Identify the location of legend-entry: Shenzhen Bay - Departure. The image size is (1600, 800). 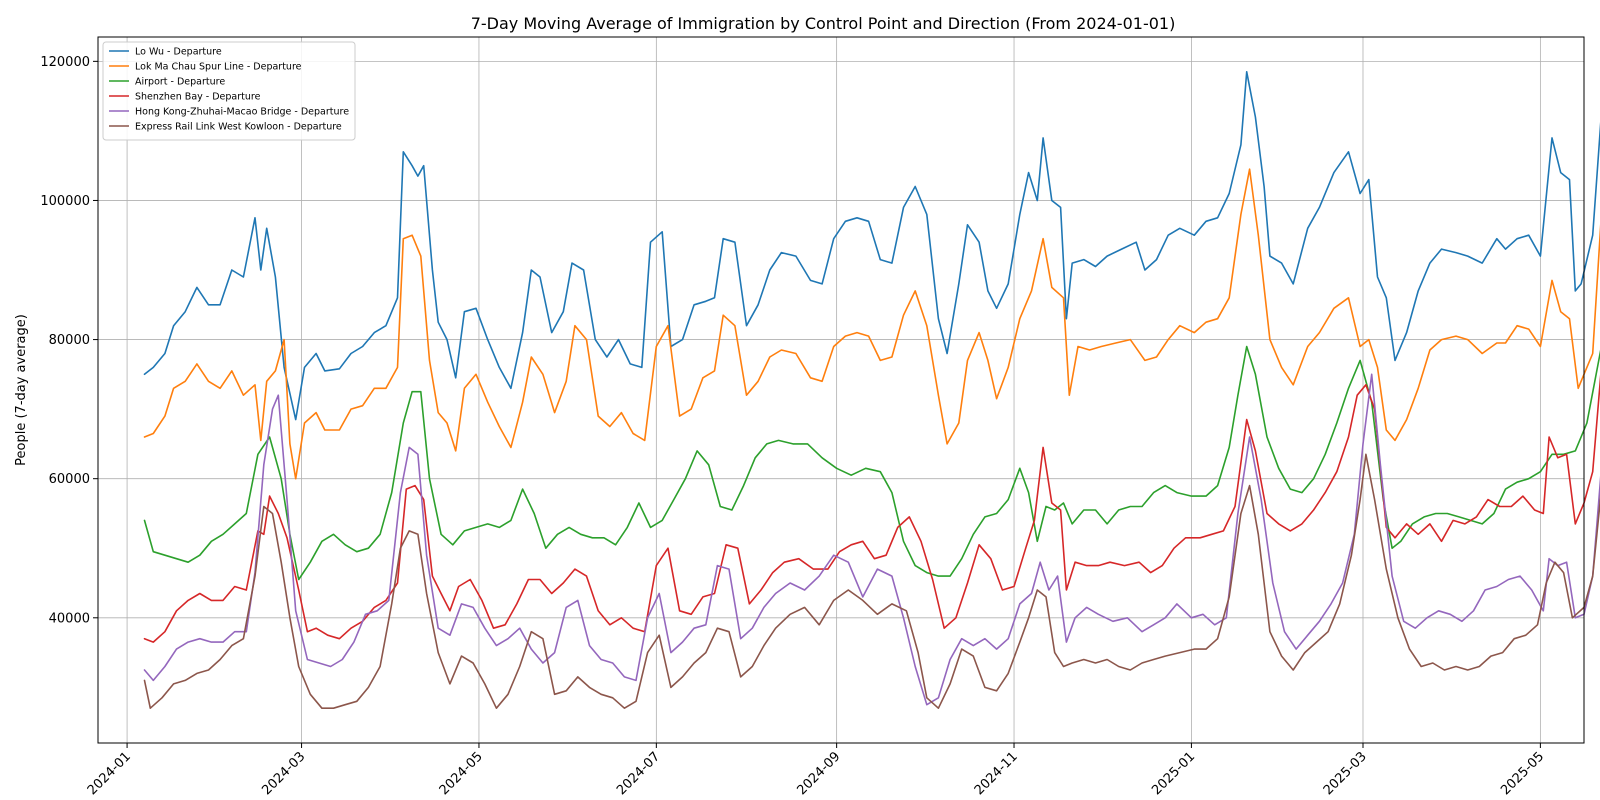
(198, 97).